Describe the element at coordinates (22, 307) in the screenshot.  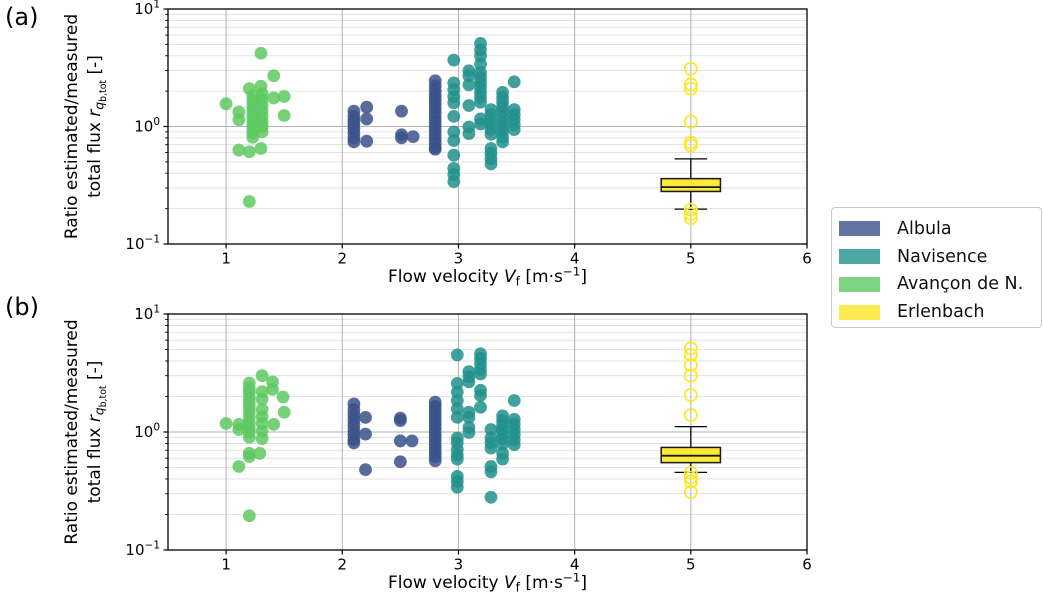
I see `panel-b-label: (b)` at that location.